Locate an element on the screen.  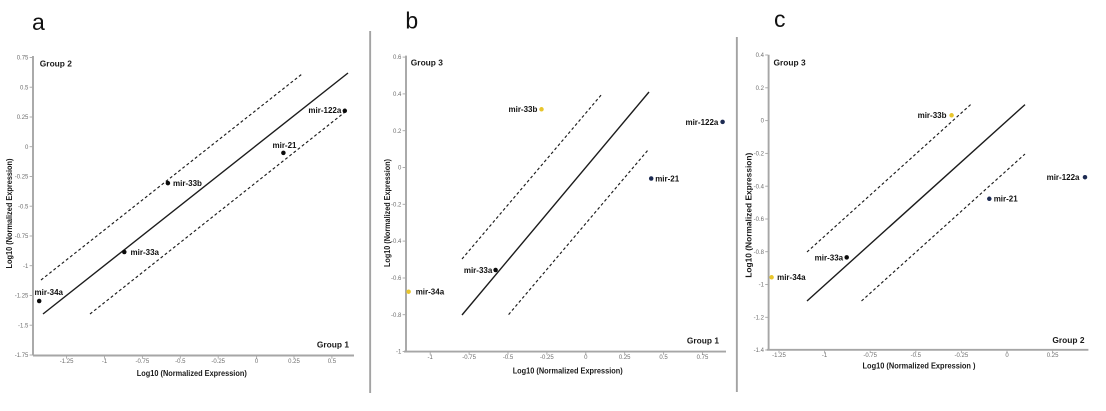
svg-text: a is located at coordinates (38, 22).